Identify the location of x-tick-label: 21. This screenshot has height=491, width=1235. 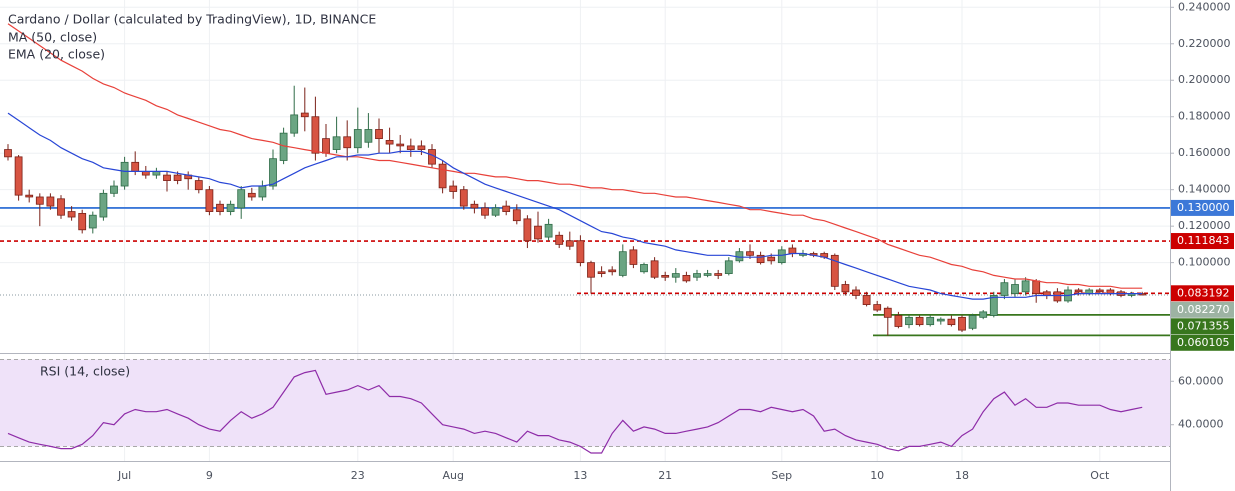
(665, 475).